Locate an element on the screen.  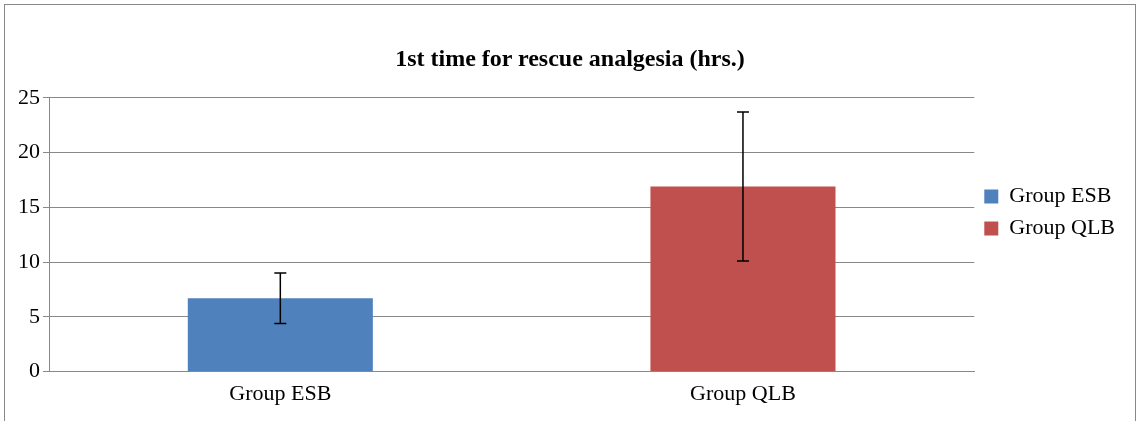
y-tick-label: 25 is located at coordinates (29, 96).